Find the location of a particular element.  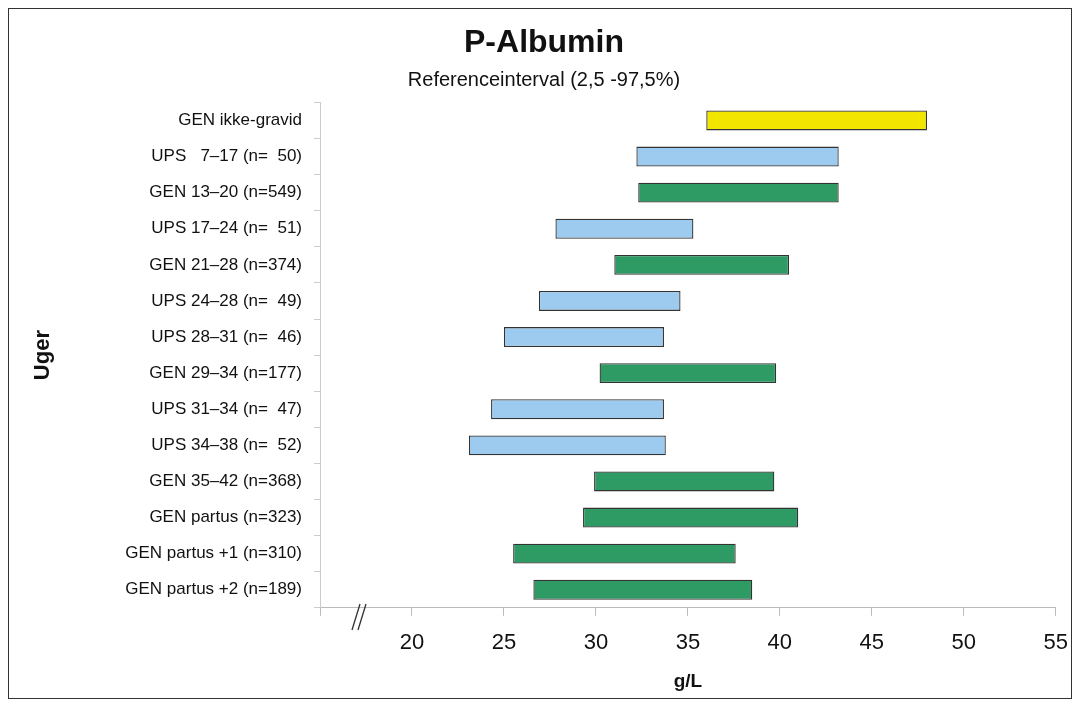

x-tick-label: 55 is located at coordinates (1056, 642).